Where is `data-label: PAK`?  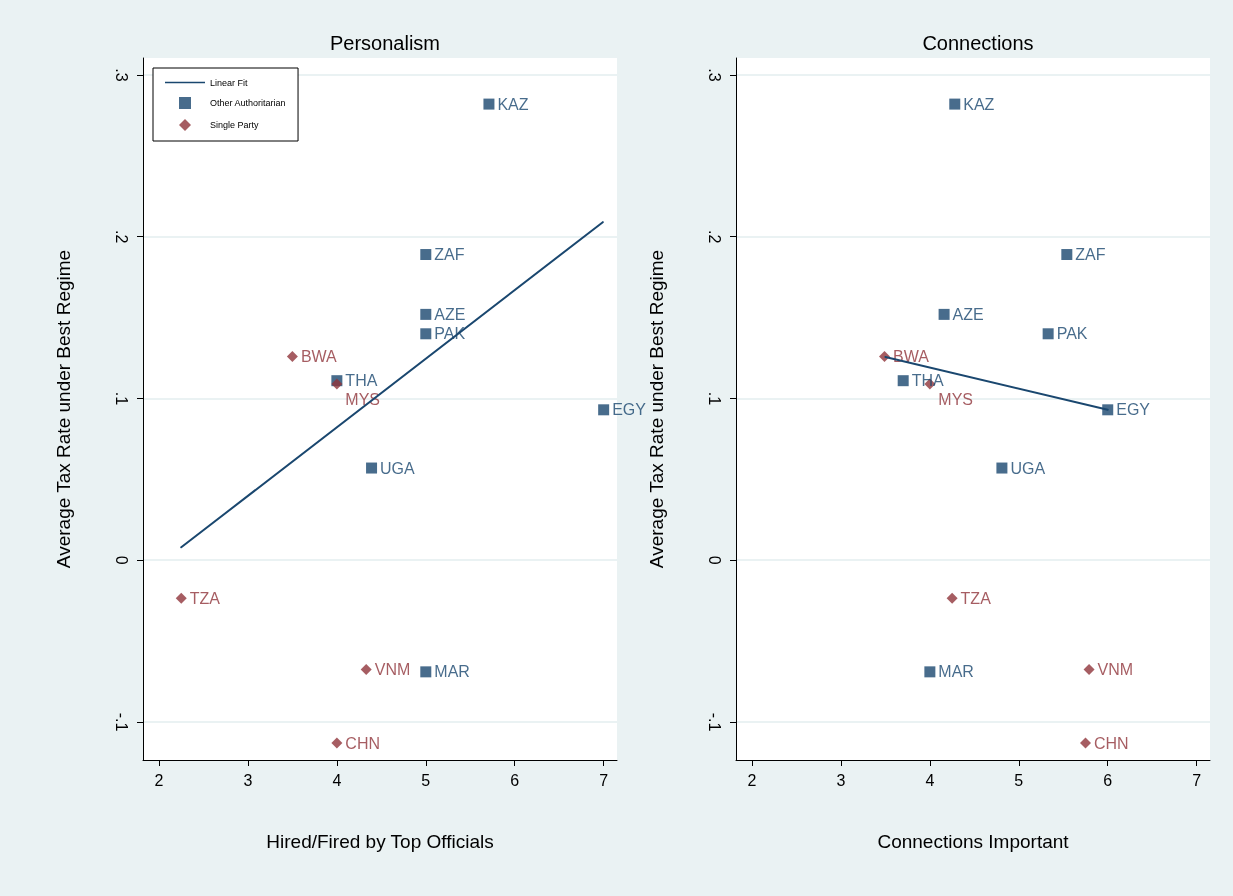 data-label: PAK is located at coordinates (1072, 334).